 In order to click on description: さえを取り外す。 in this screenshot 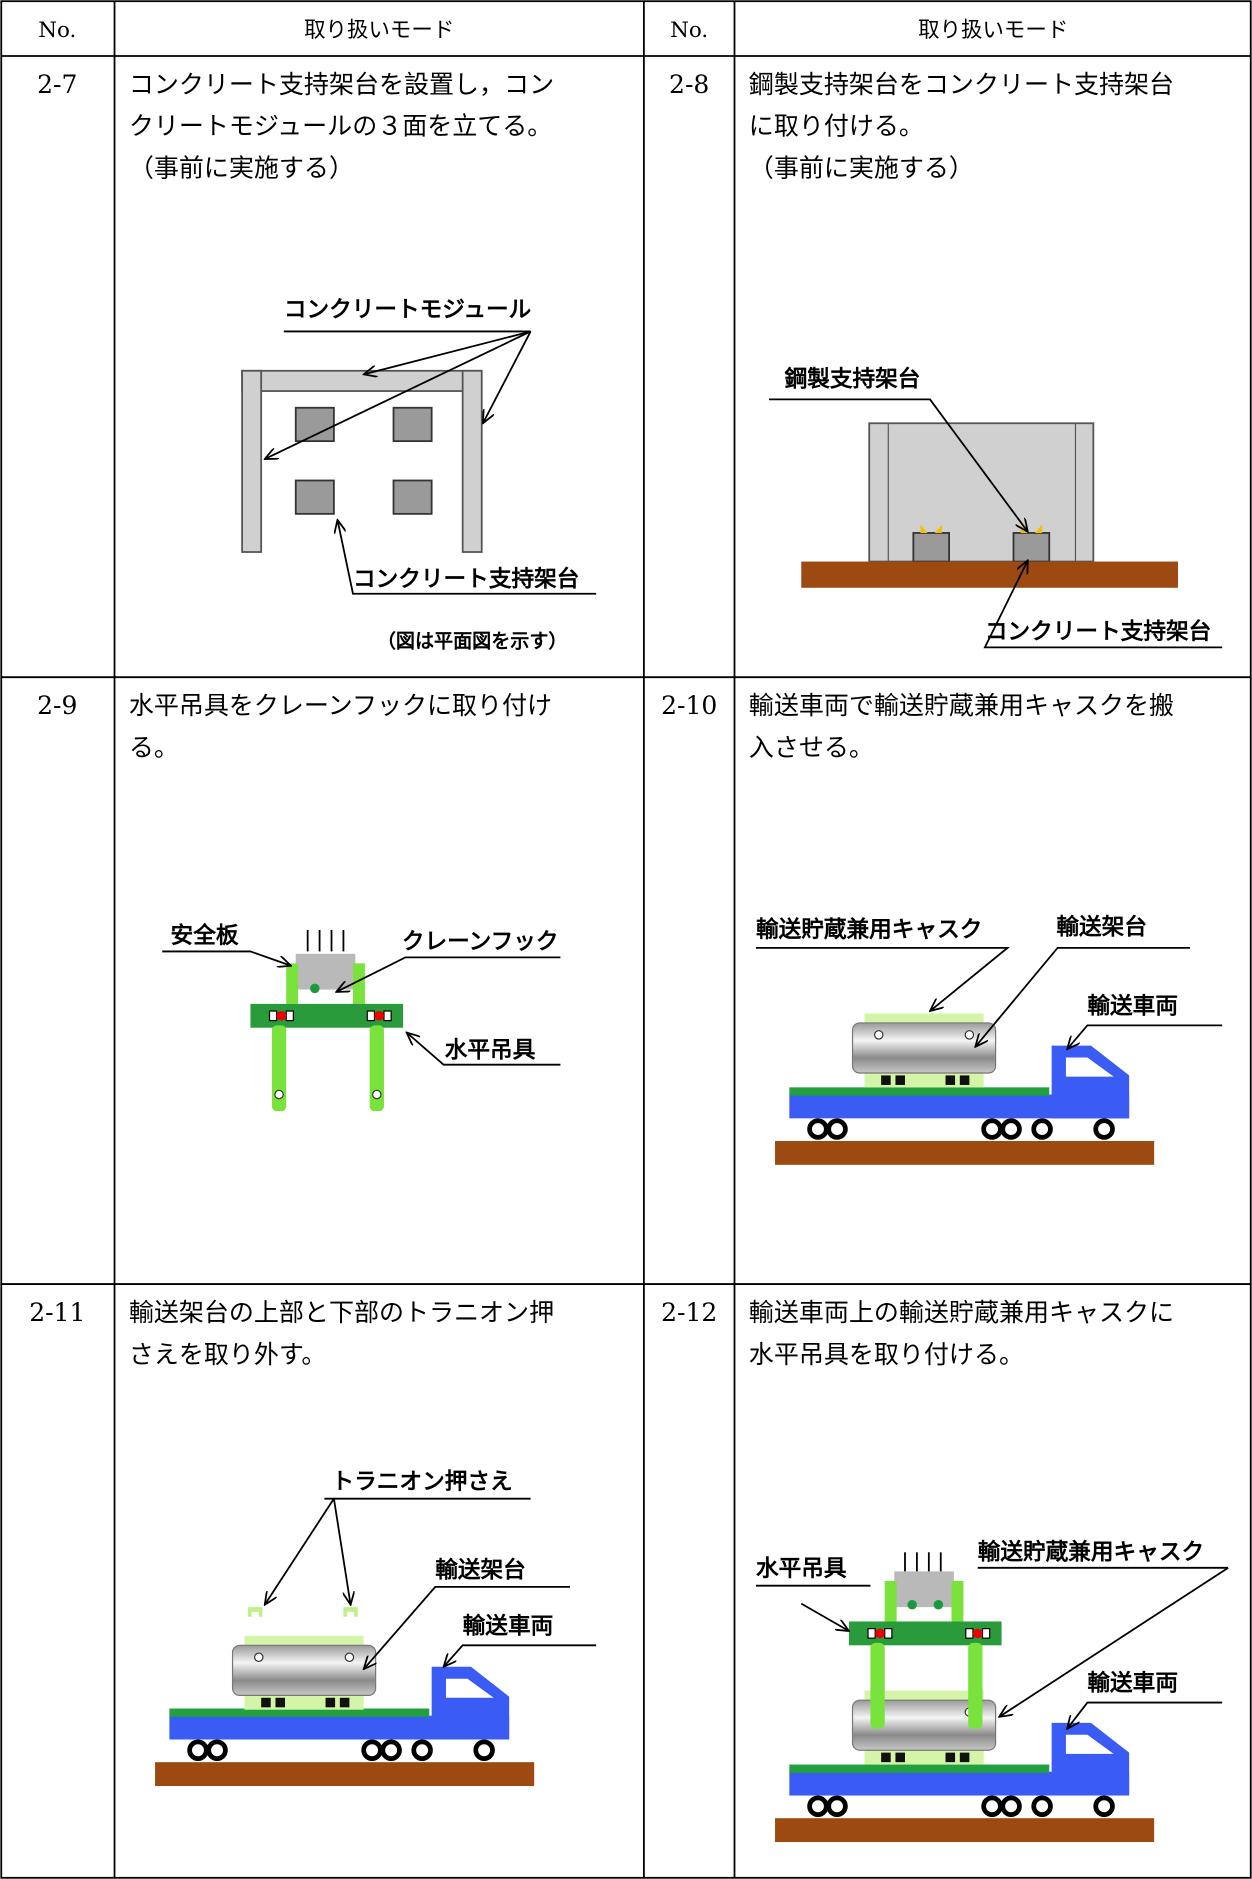, I will do `click(228, 1354)`.